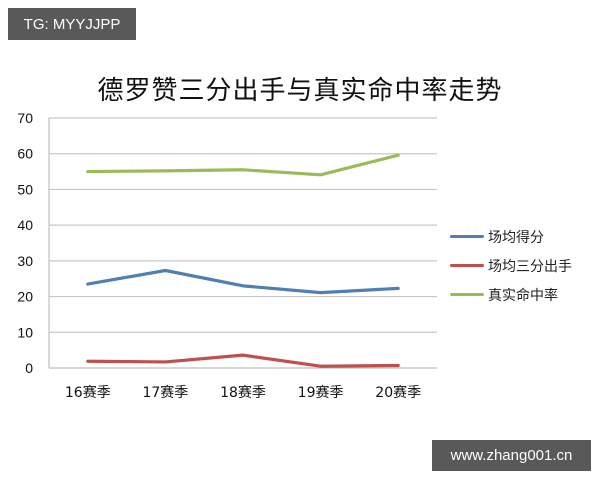 The image size is (600, 480). What do you see at coordinates (72, 24) in the screenshot?
I see `watermark-tg: TG: MYYJJPP` at bounding box center [72, 24].